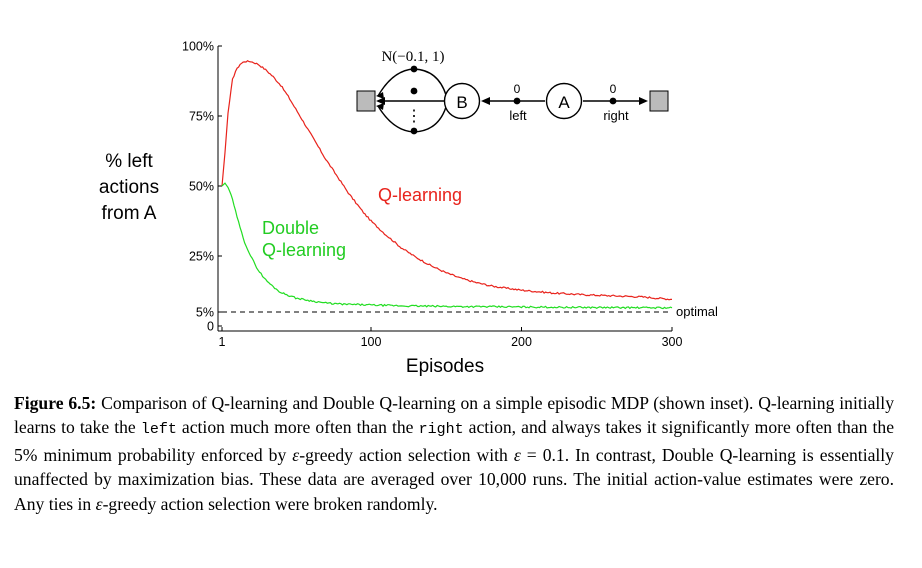 The height and width of the screenshot is (568, 922). I want to click on right-arrowhead-icon, so click(643, 101).